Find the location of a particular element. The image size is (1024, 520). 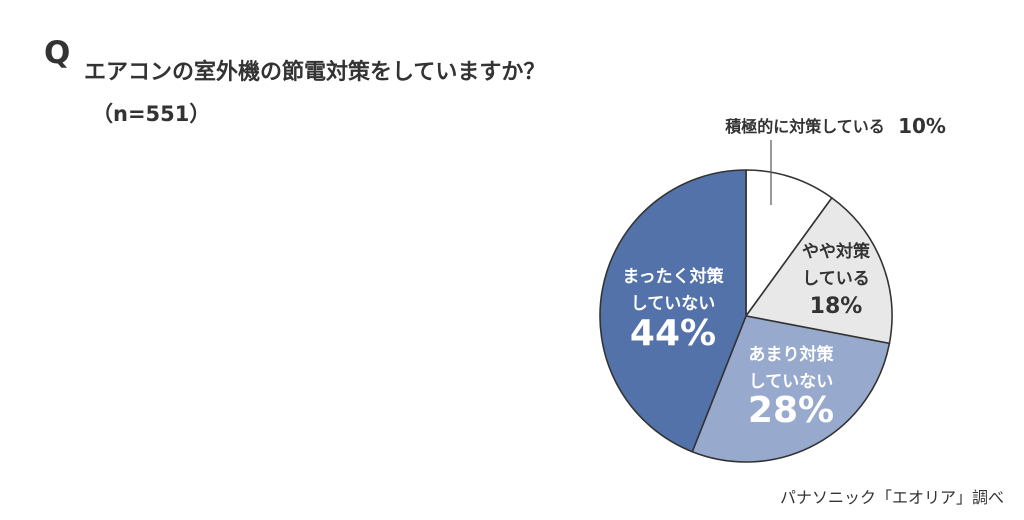

question-mark-q: Q is located at coordinates (57, 53).